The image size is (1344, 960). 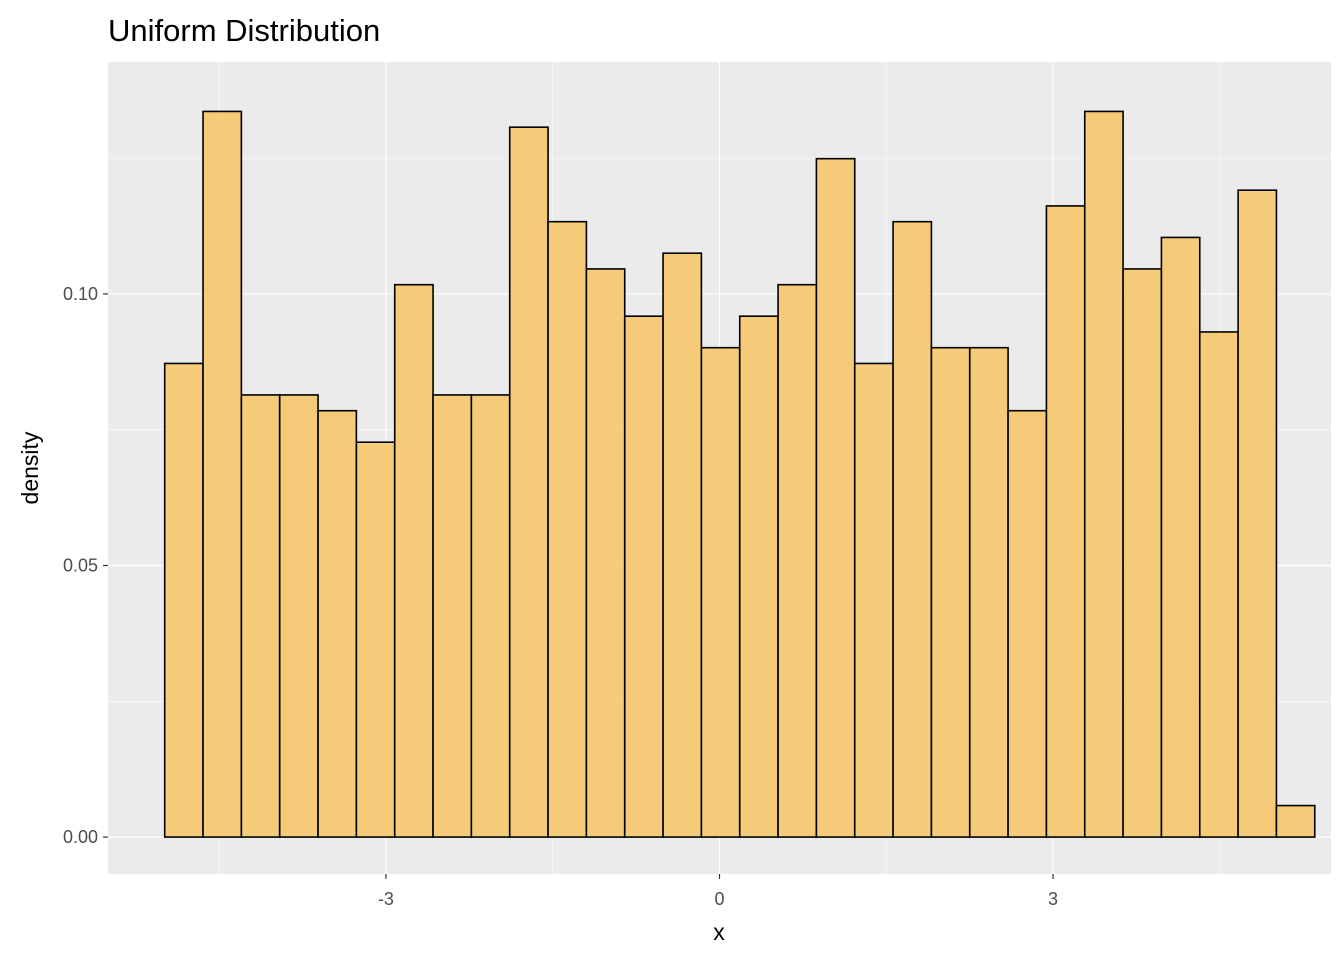 I want to click on y-axis-title: density, so click(x=30, y=467).